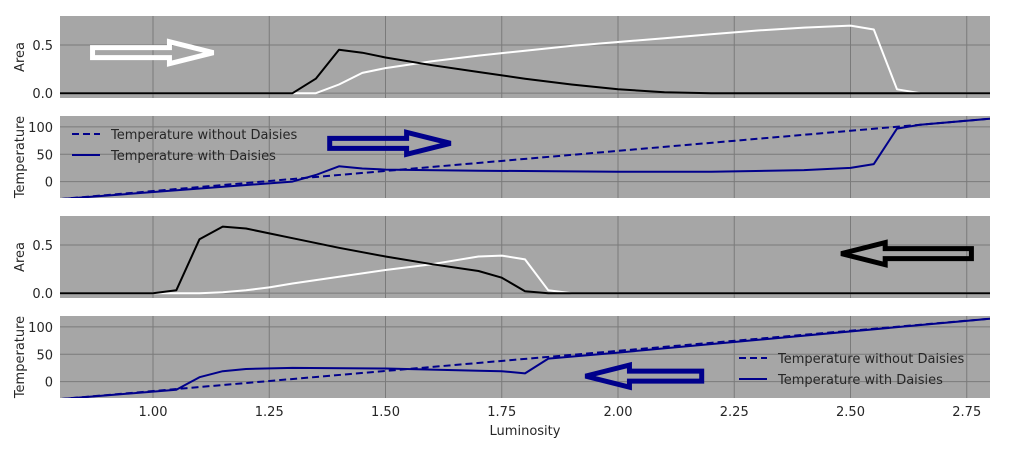 The height and width of the screenshot is (452, 1017). What do you see at coordinates (734, 412) in the screenshot?
I see `x-tick-label: 2.25` at bounding box center [734, 412].